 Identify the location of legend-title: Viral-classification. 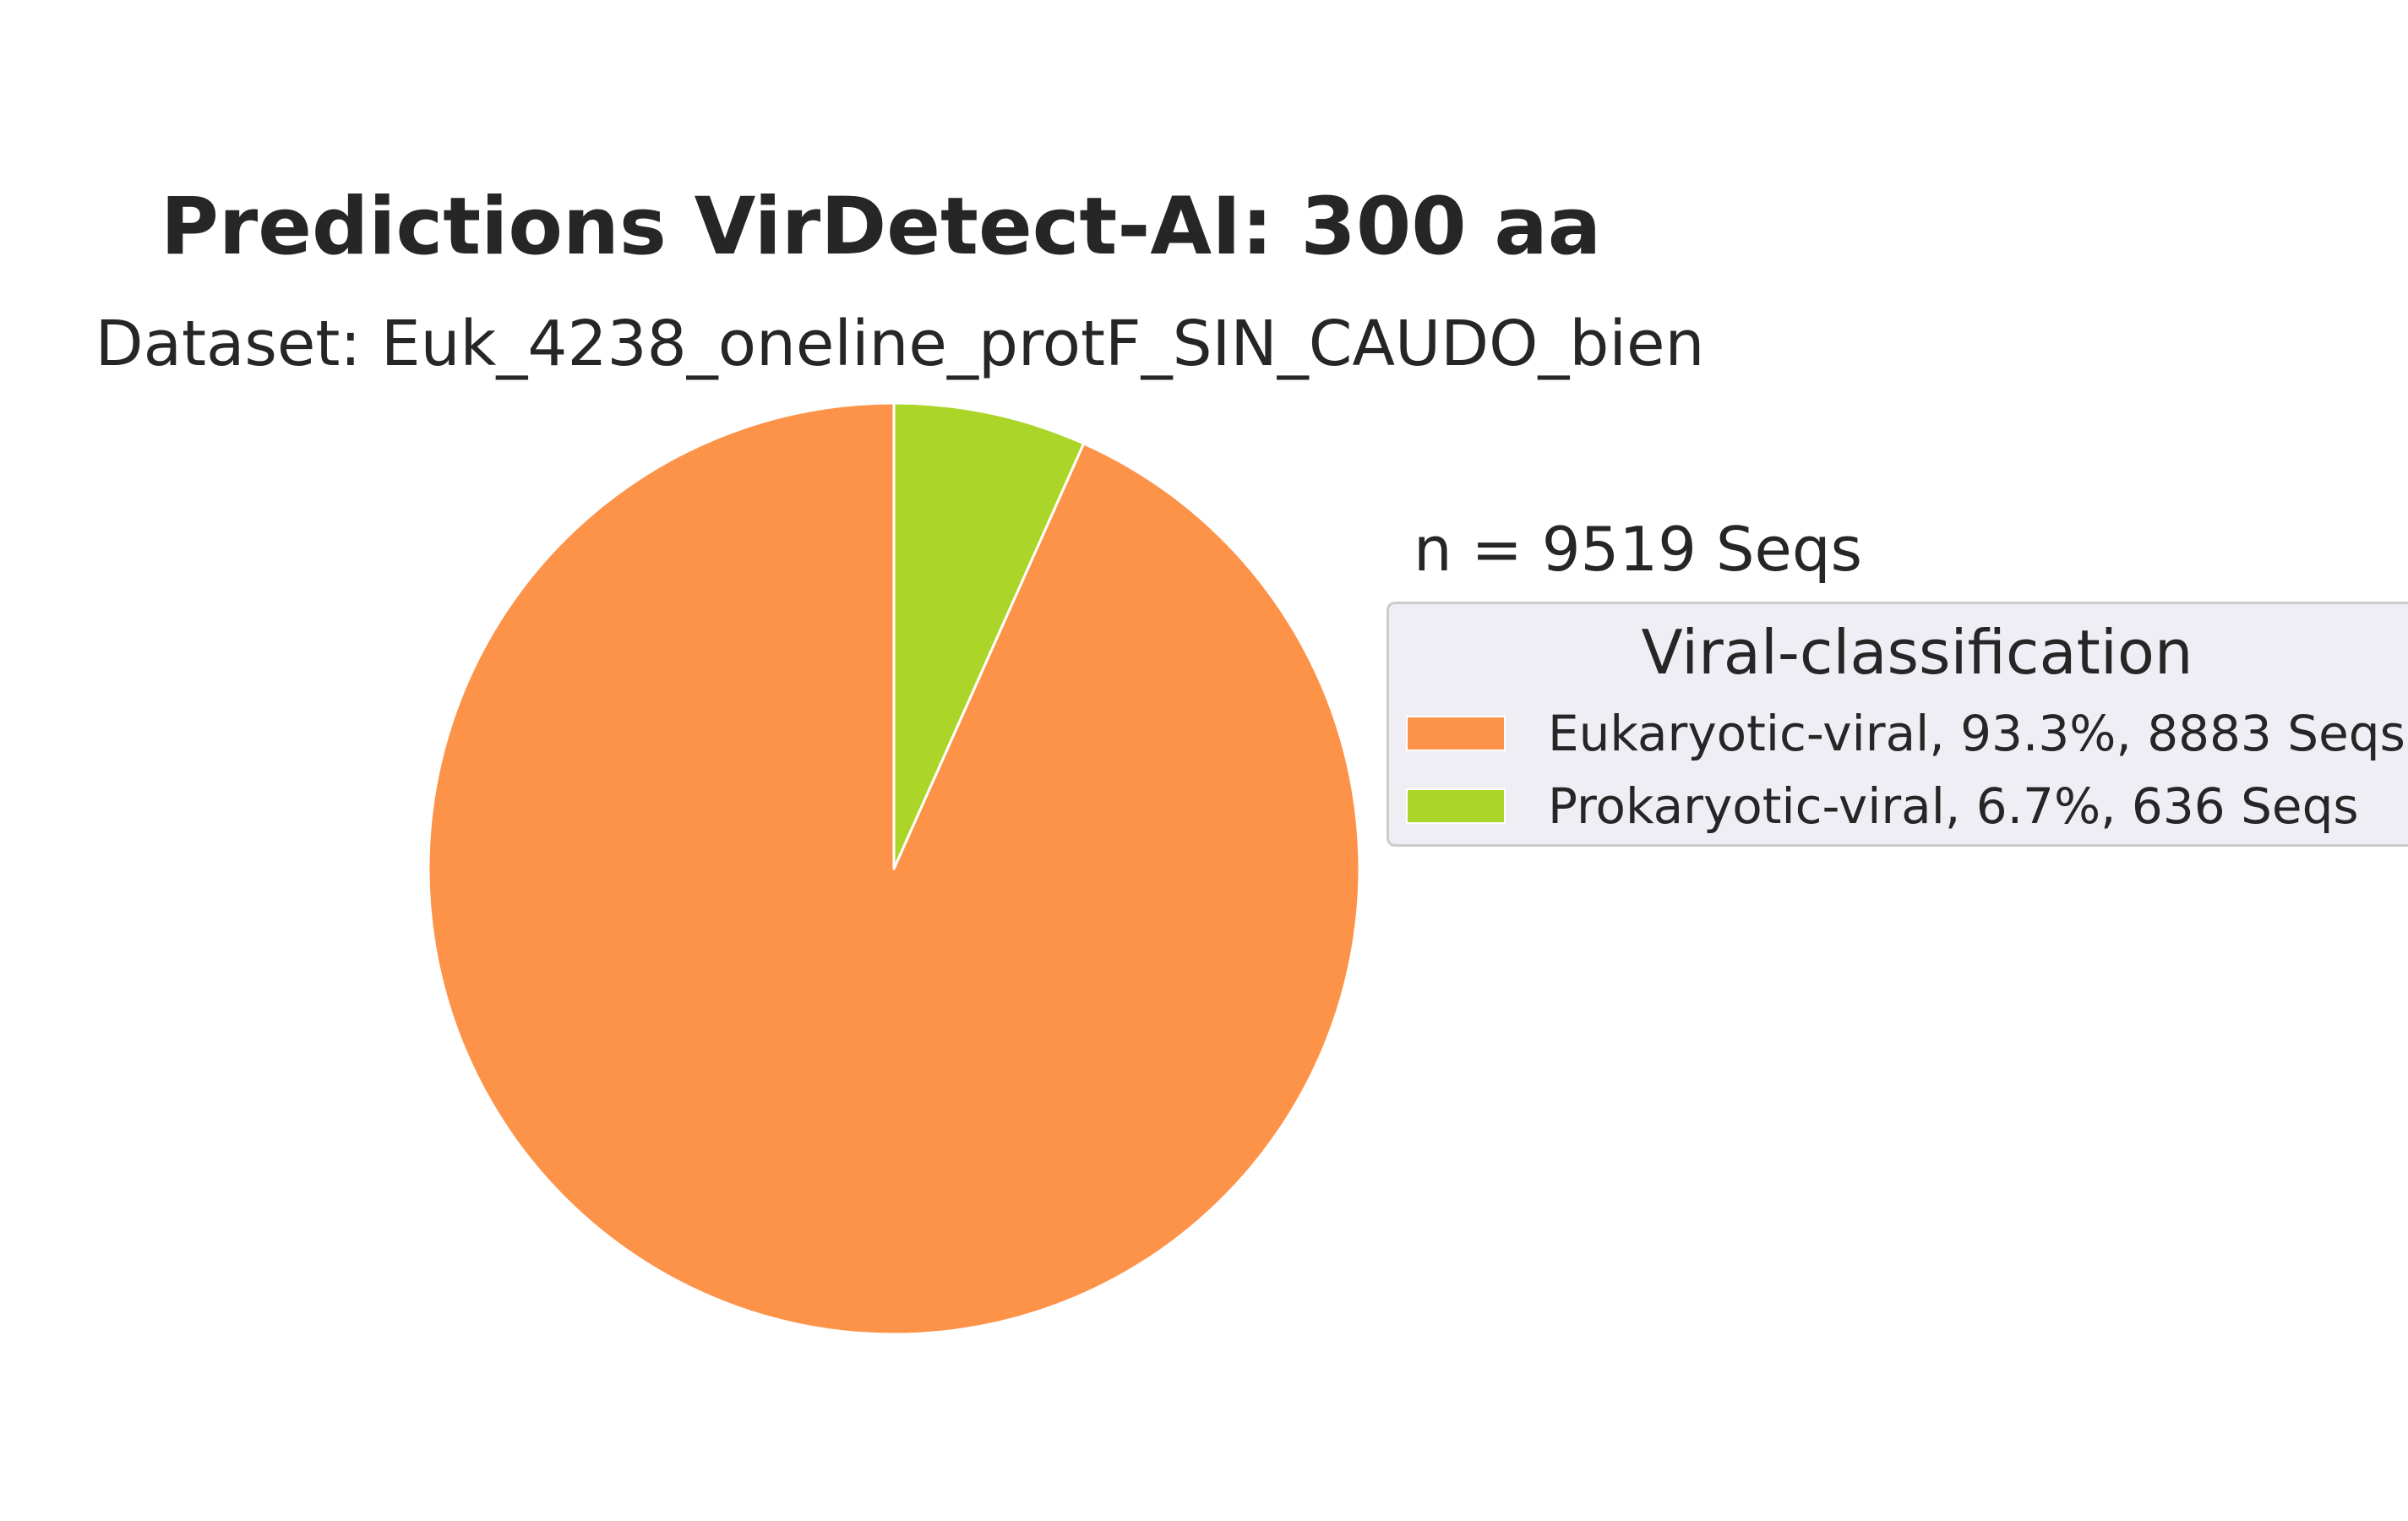
(1917, 652).